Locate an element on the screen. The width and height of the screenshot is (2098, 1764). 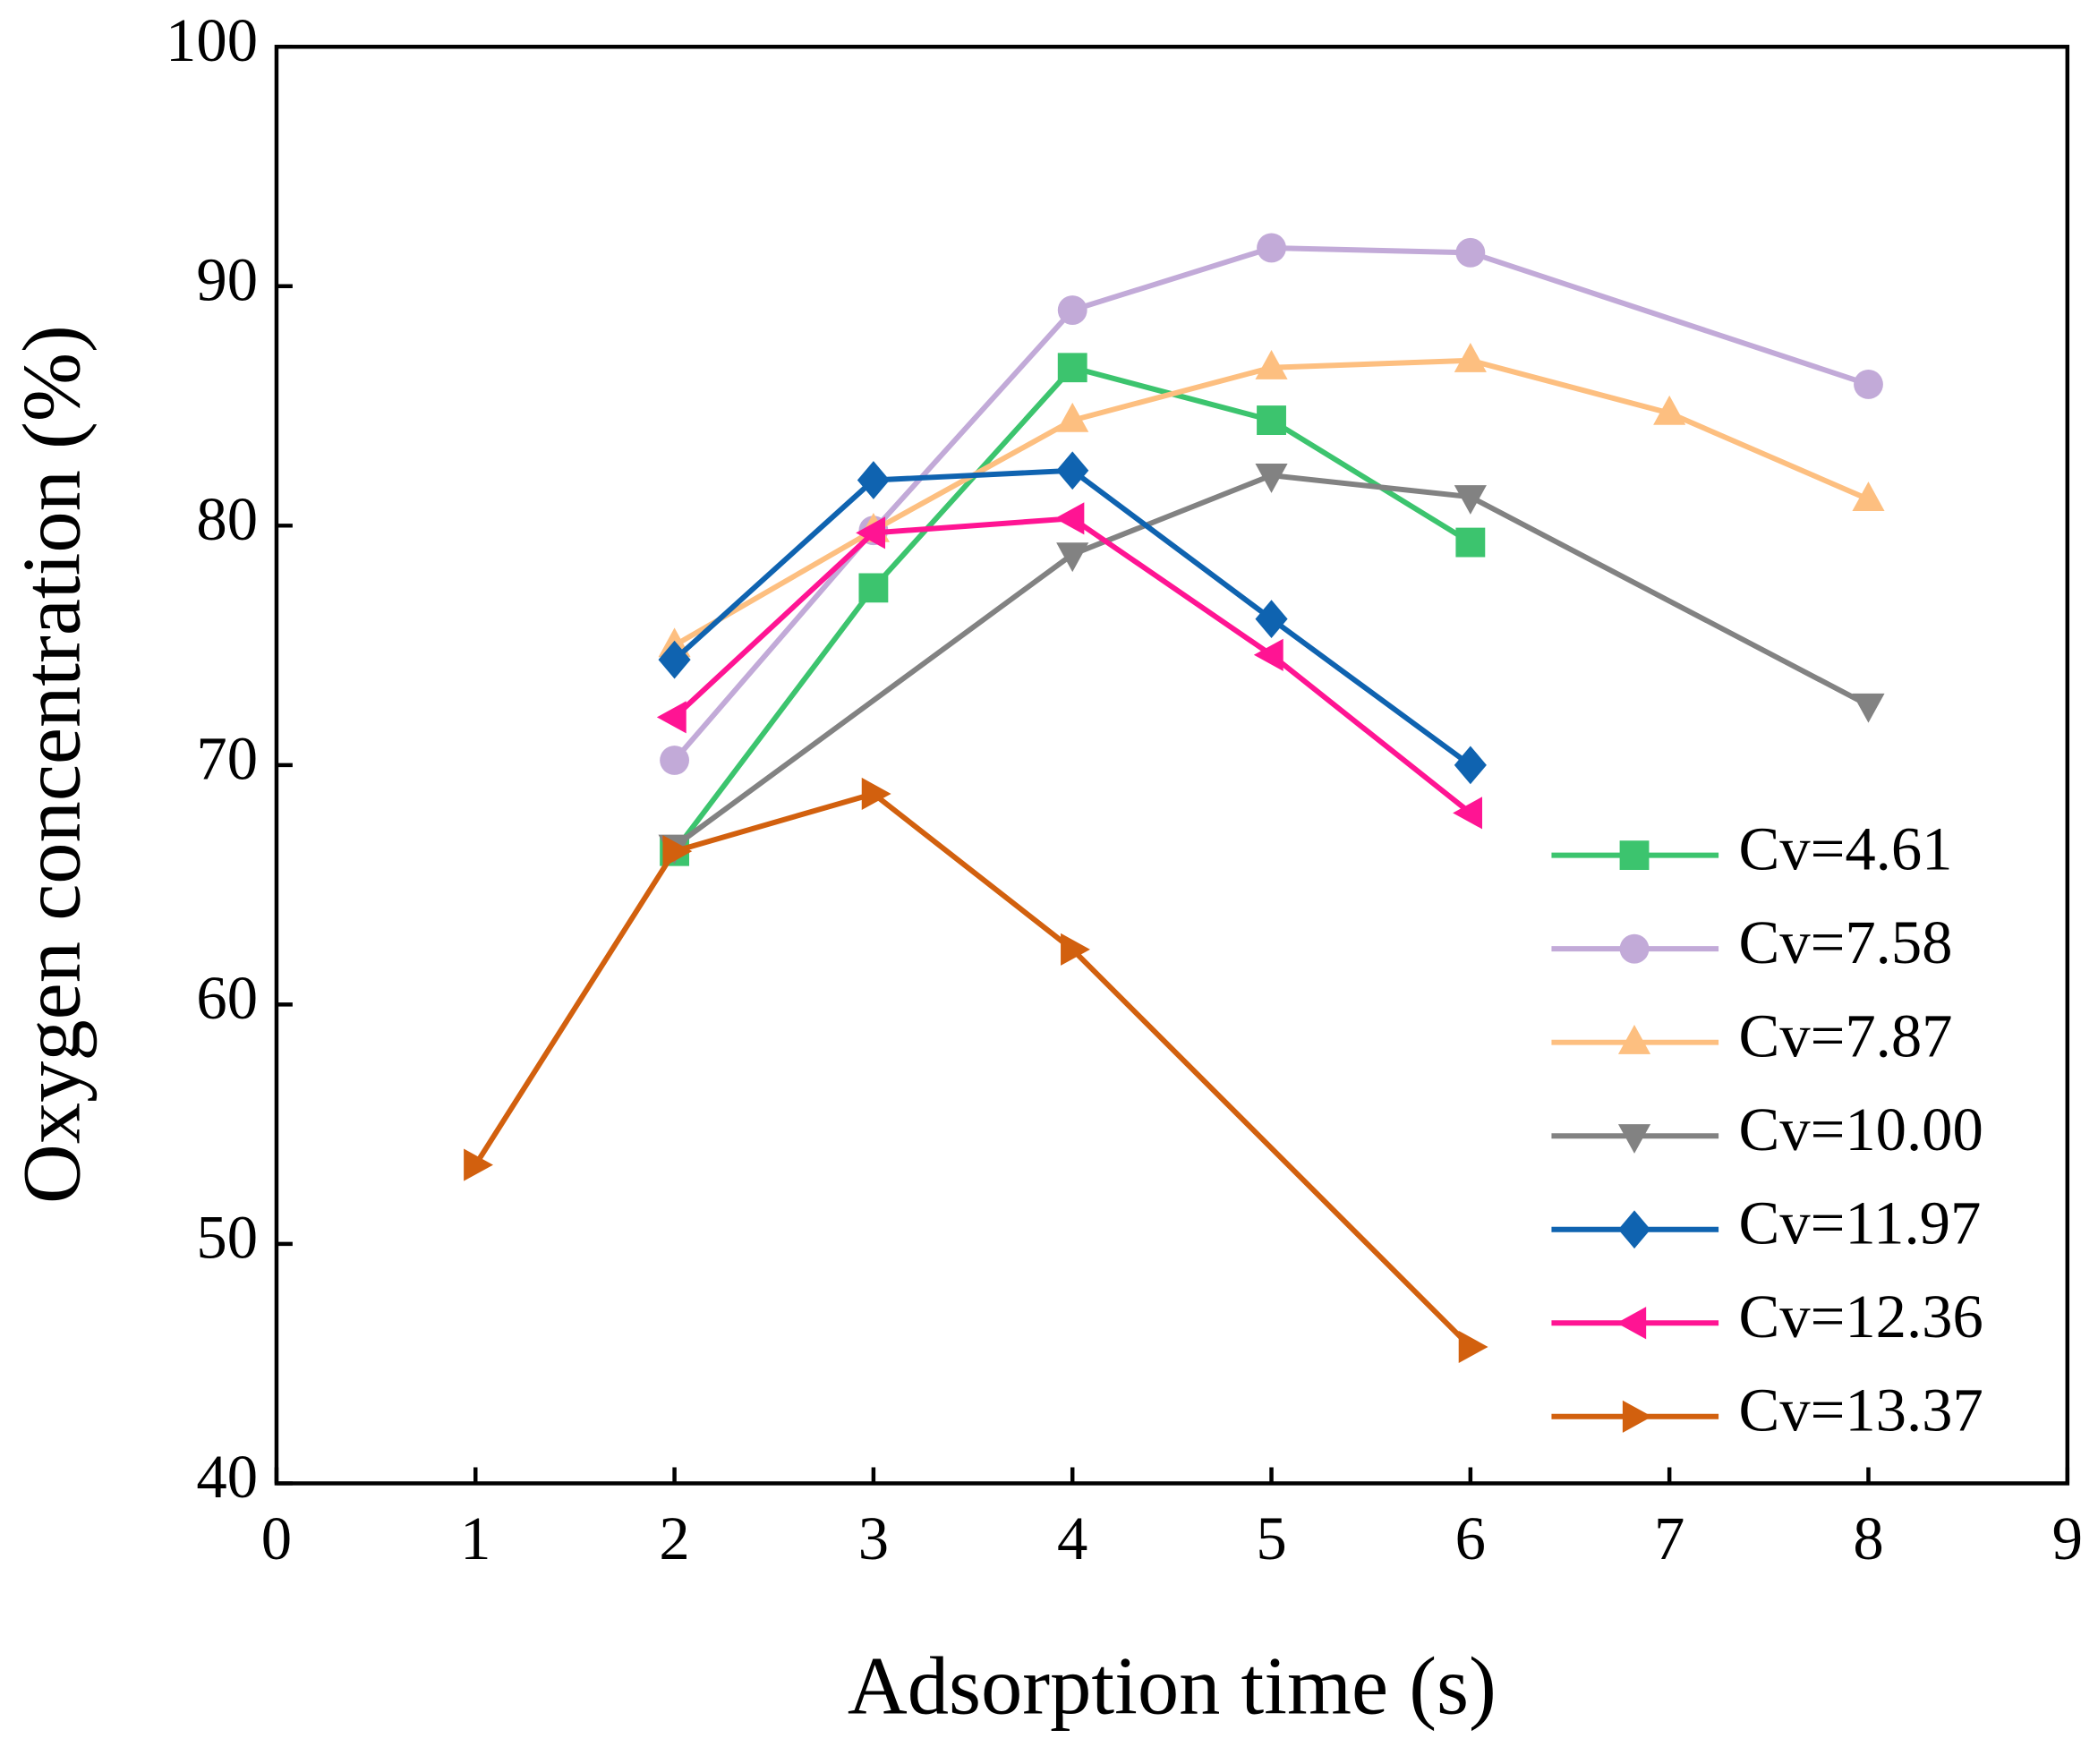
x-tick-label: 6 is located at coordinates (1470, 1538).